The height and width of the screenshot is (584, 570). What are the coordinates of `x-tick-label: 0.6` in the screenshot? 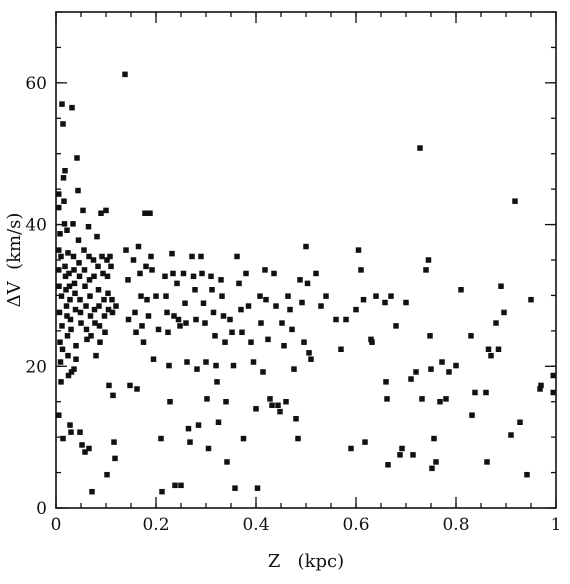 It's located at (355, 525).